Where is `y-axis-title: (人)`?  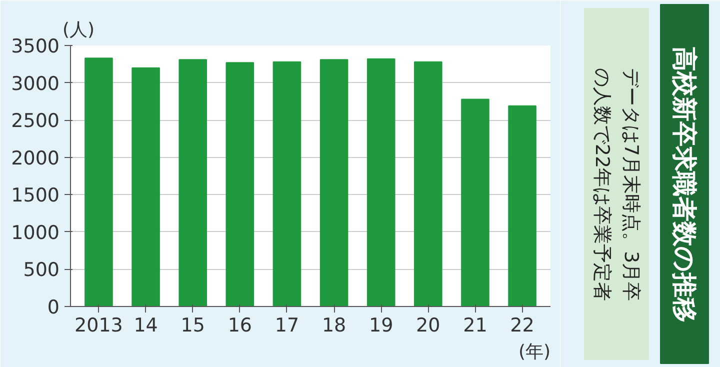
y-axis-title: (人) is located at coordinates (78, 30).